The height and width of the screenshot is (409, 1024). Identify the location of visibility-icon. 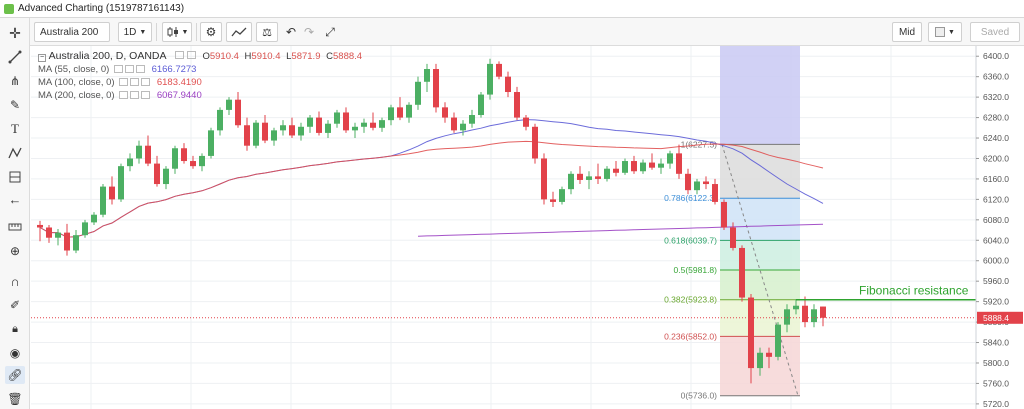
(191, 55).